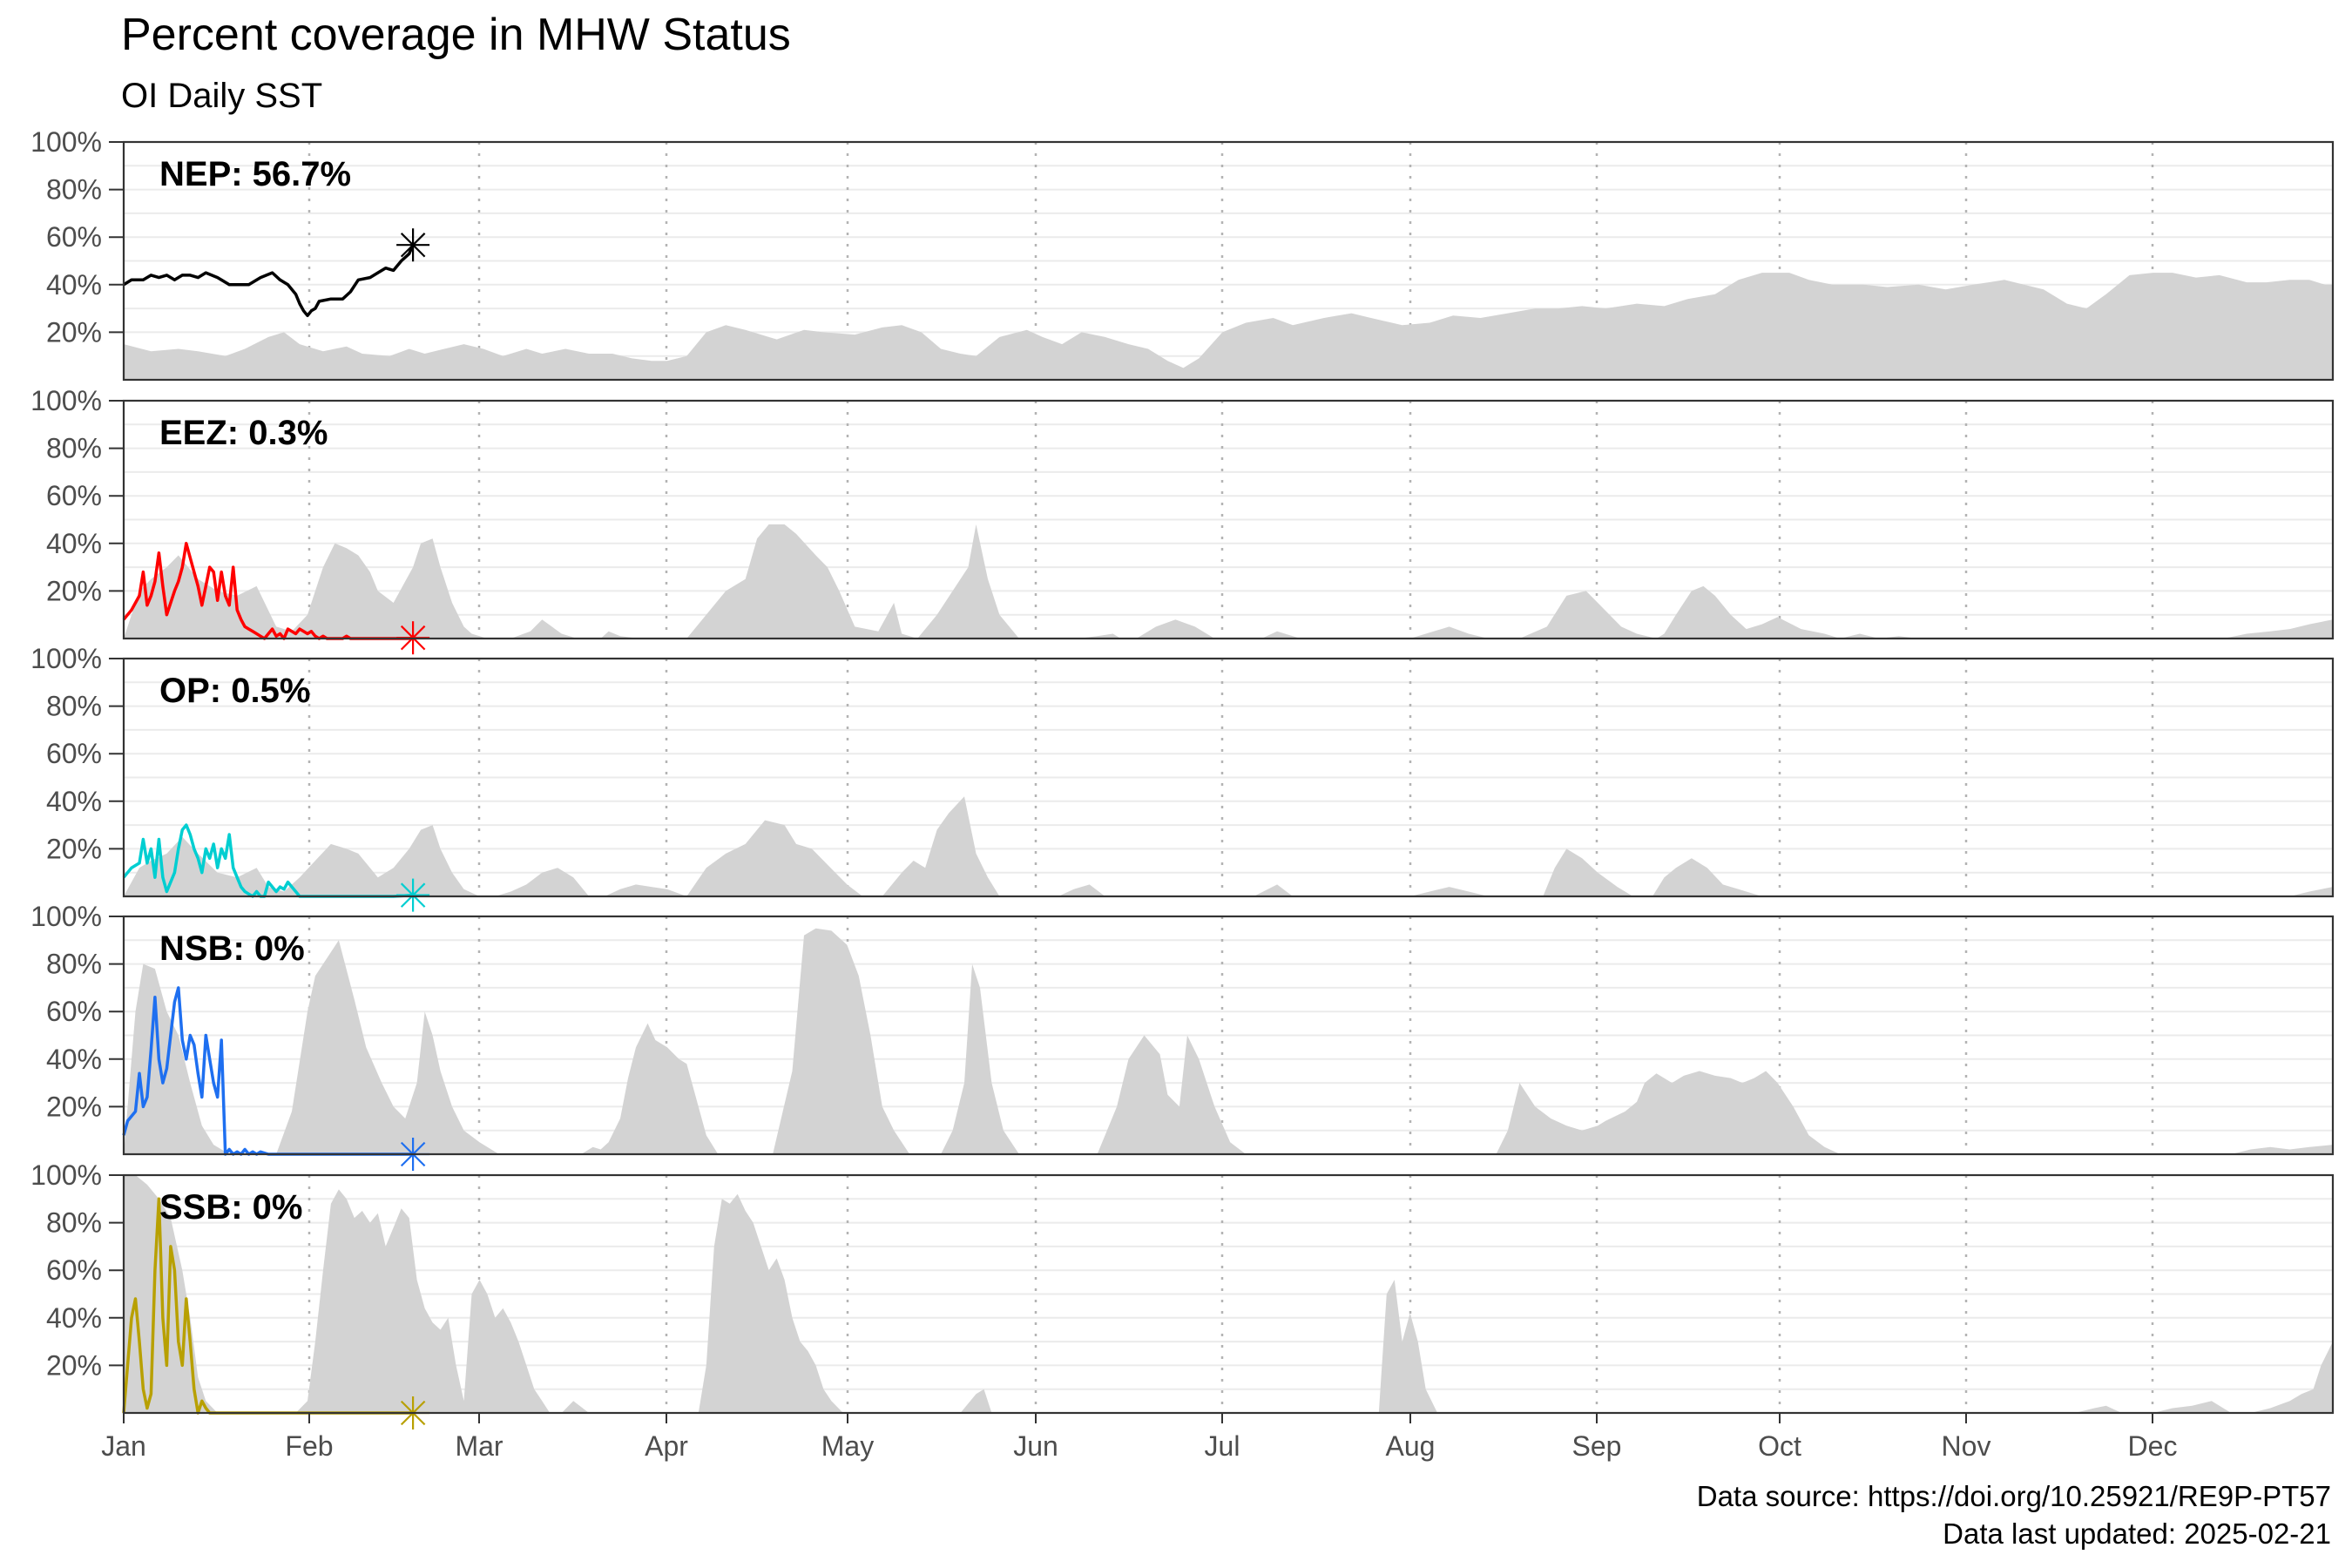  What do you see at coordinates (124, 1446) in the screenshot?
I see `x-tick-label: Jan` at bounding box center [124, 1446].